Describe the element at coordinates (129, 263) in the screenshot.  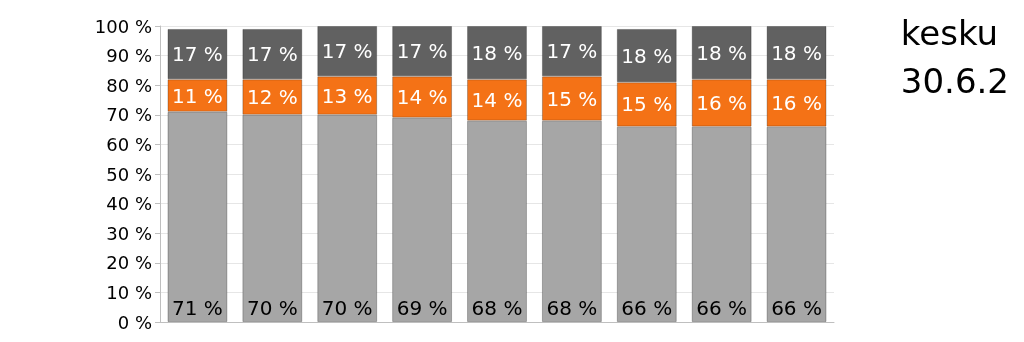
I see `y-tick-label: 20 %` at that location.